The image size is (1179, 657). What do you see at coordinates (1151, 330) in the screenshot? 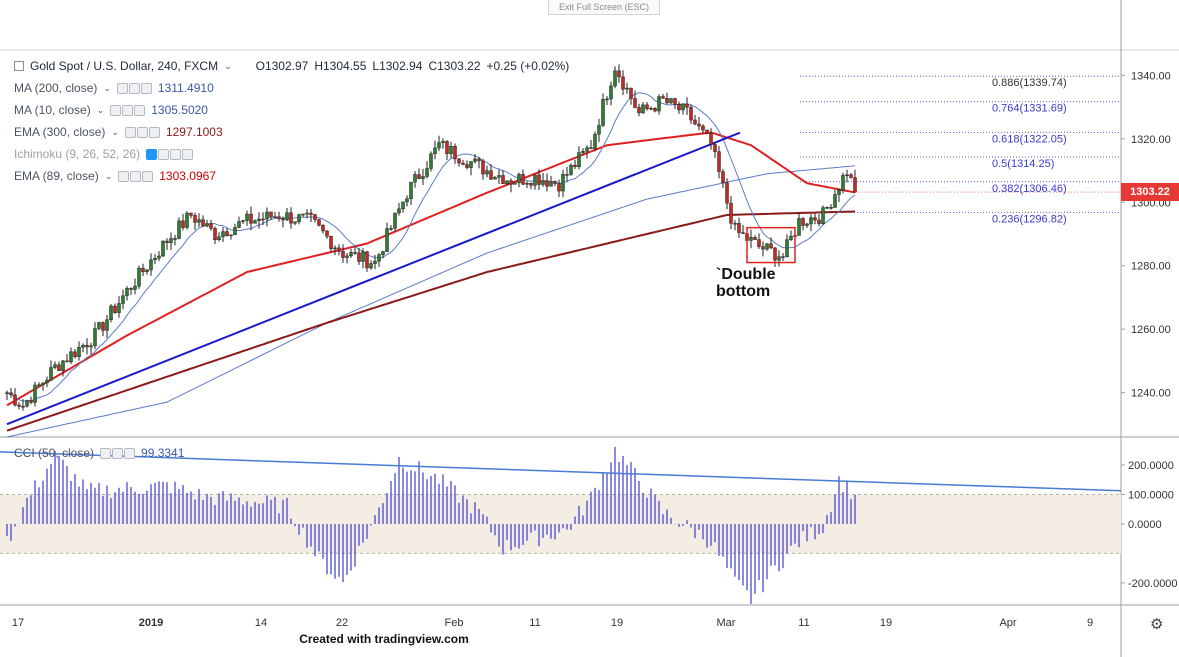
I see `price-tick-label: 1260.00` at bounding box center [1151, 330].